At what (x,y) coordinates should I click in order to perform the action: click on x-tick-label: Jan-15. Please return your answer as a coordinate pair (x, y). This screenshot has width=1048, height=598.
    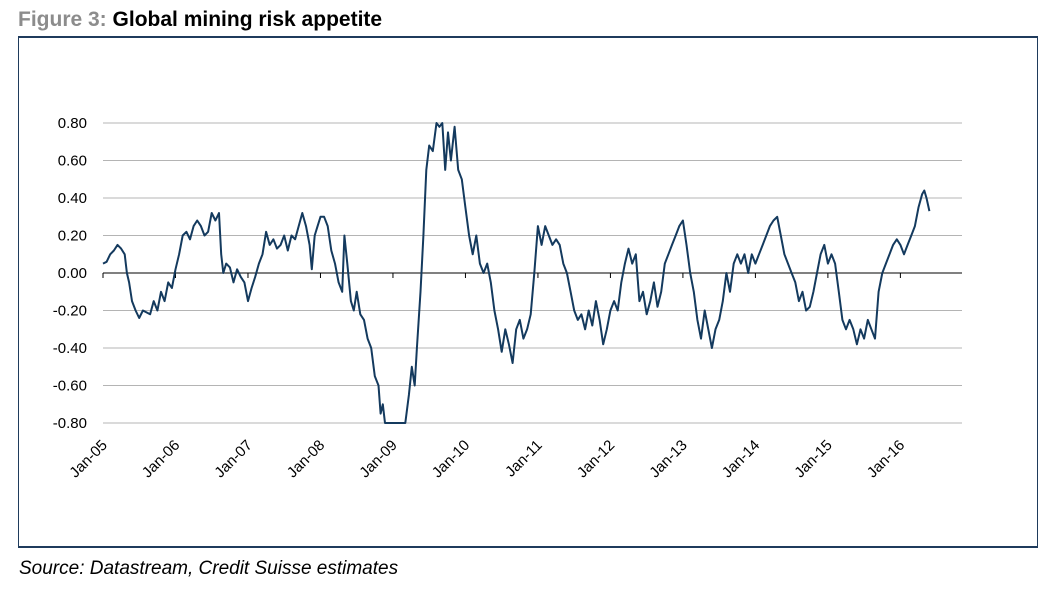
    Looking at the image, I should click on (813, 459).